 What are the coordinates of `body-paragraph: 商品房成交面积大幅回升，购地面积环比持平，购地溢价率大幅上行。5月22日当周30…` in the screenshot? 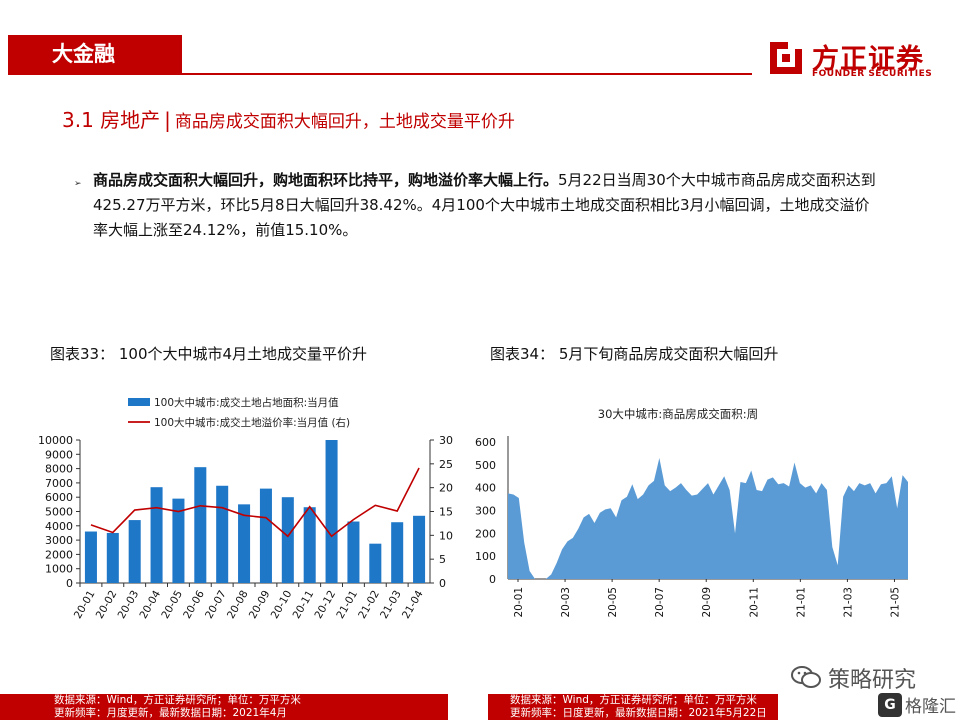 It's located at (488, 205).